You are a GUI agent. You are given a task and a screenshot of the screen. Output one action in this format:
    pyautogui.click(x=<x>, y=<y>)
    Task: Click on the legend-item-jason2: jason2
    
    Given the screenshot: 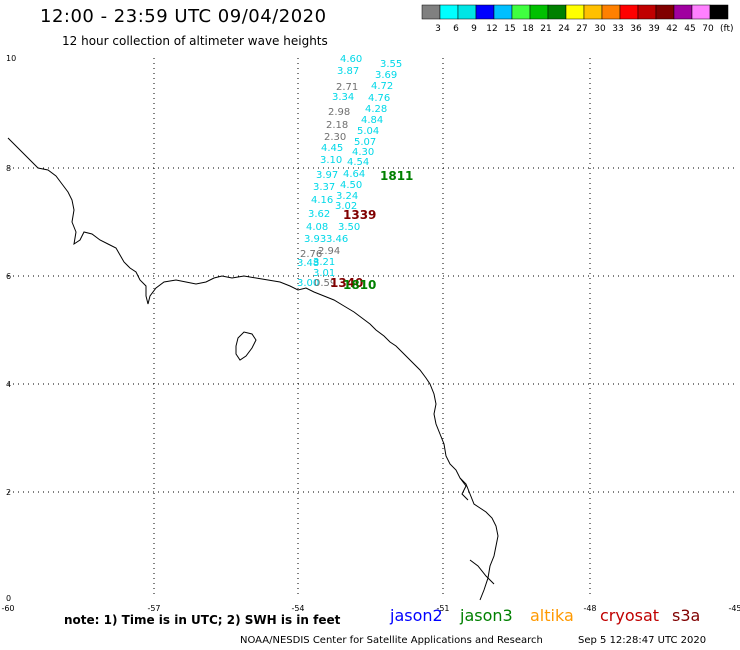 What is the action you would take?
    pyautogui.click(x=416, y=615)
    